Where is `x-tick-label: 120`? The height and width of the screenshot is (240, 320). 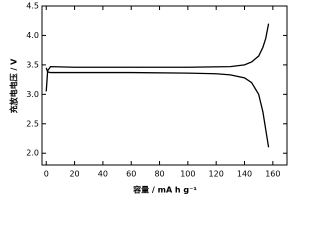
x-tick-label: 120 is located at coordinates (216, 174).